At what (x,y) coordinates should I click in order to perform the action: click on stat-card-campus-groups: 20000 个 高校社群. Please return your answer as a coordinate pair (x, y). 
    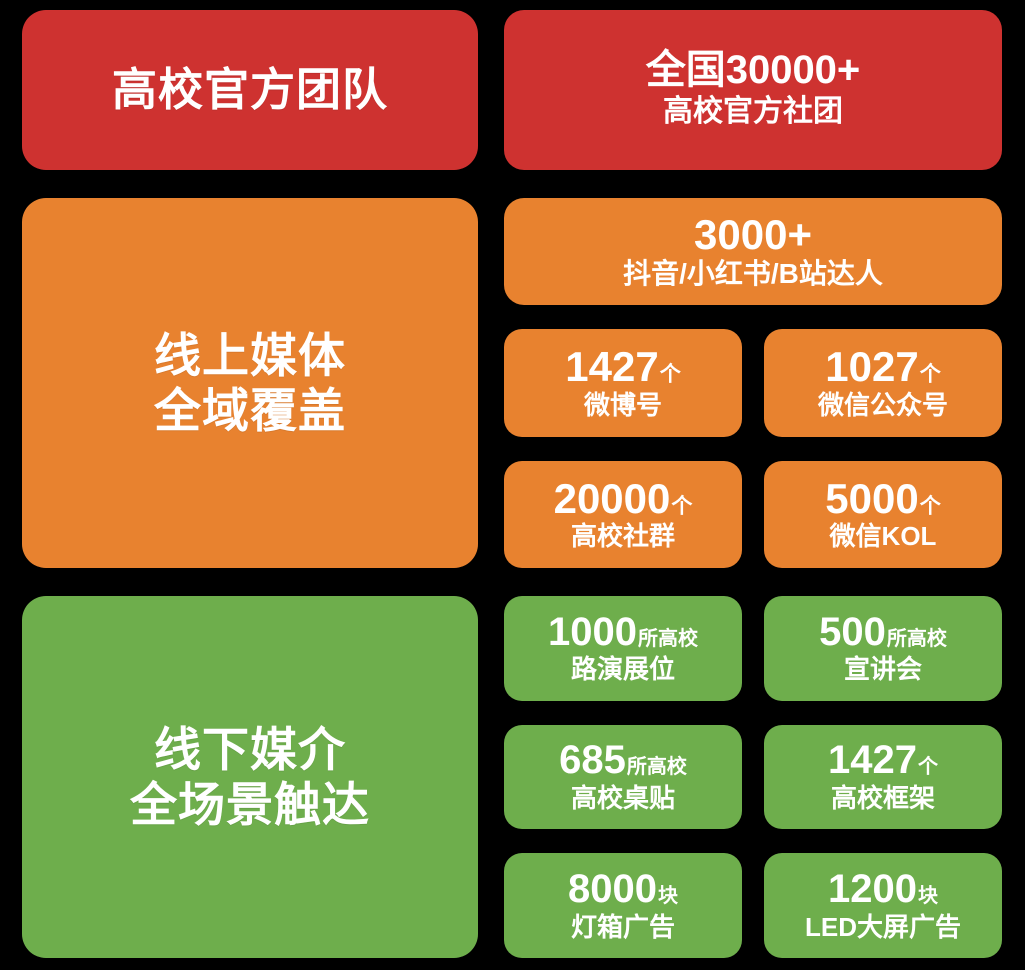
    Looking at the image, I should click on (623, 514).